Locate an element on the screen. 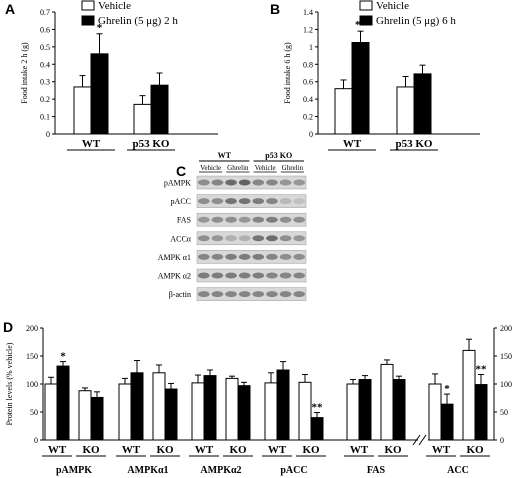 Image resolution: width=515 pixels, height=478 pixels. blot-row-label: pACC is located at coordinates (181, 201).